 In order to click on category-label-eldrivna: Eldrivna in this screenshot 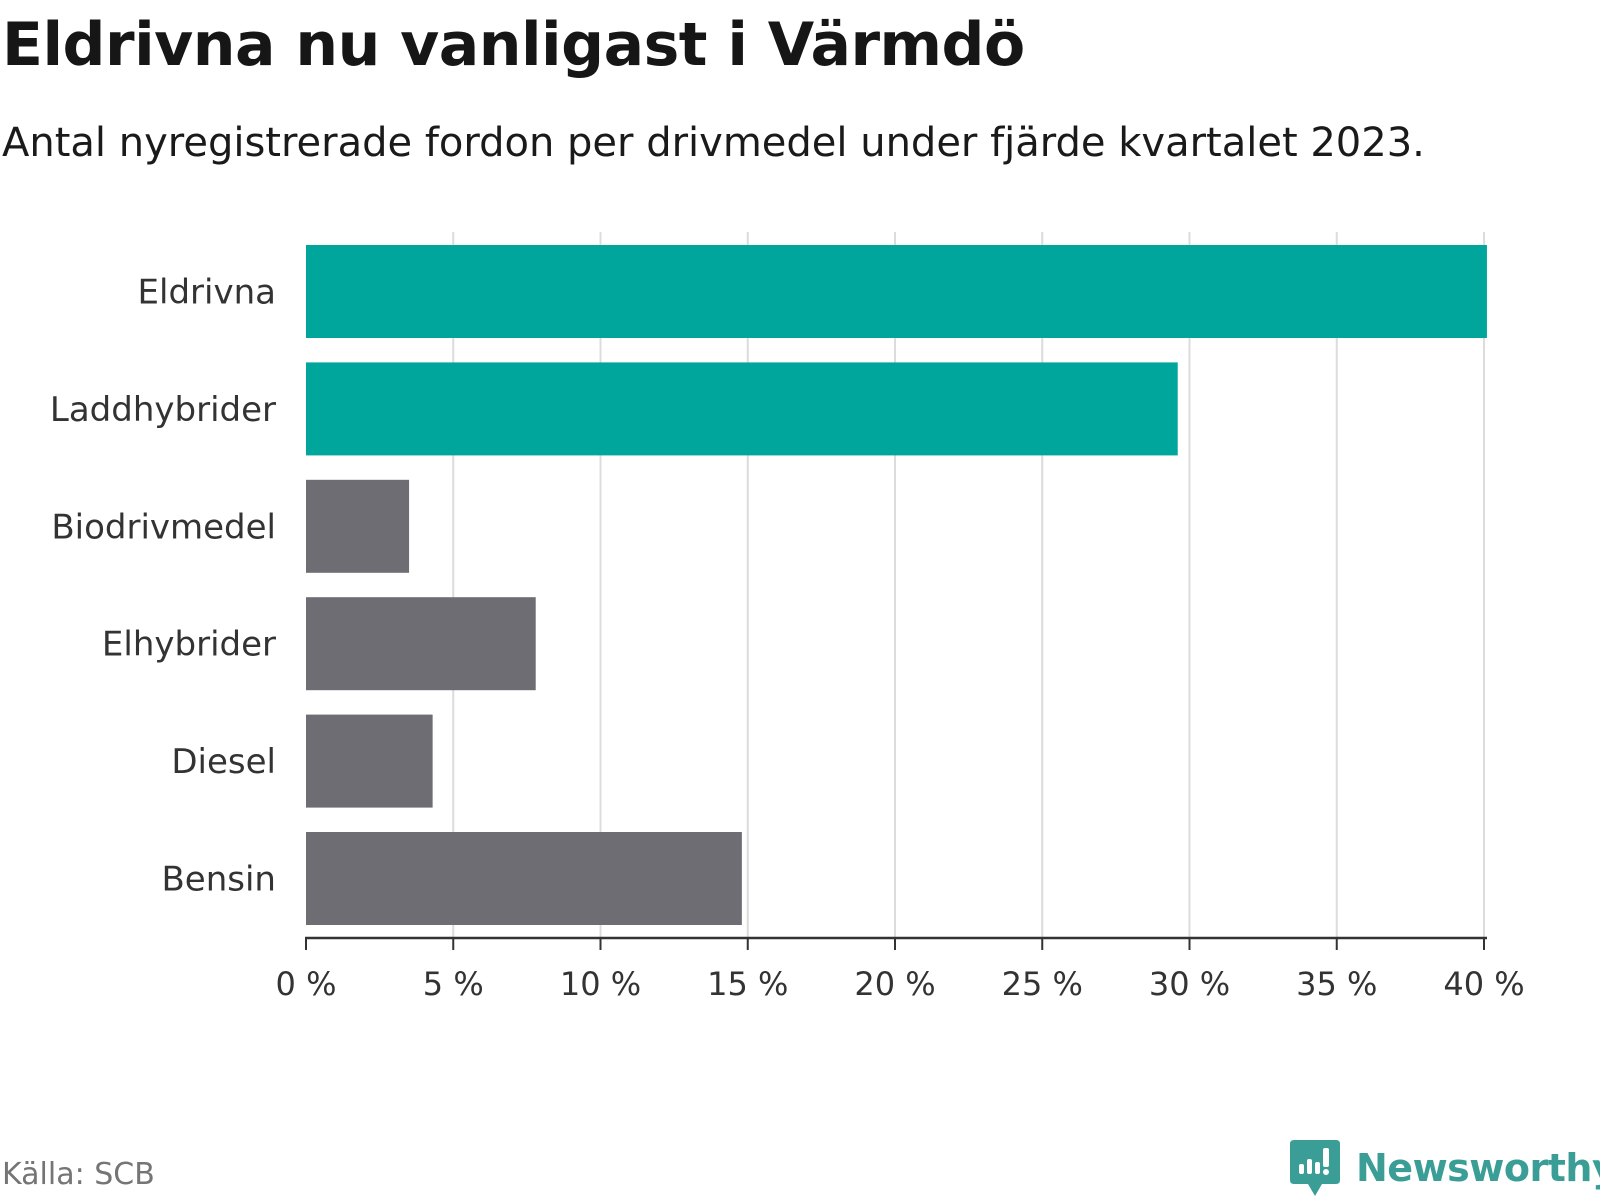, I will do `click(207, 293)`.